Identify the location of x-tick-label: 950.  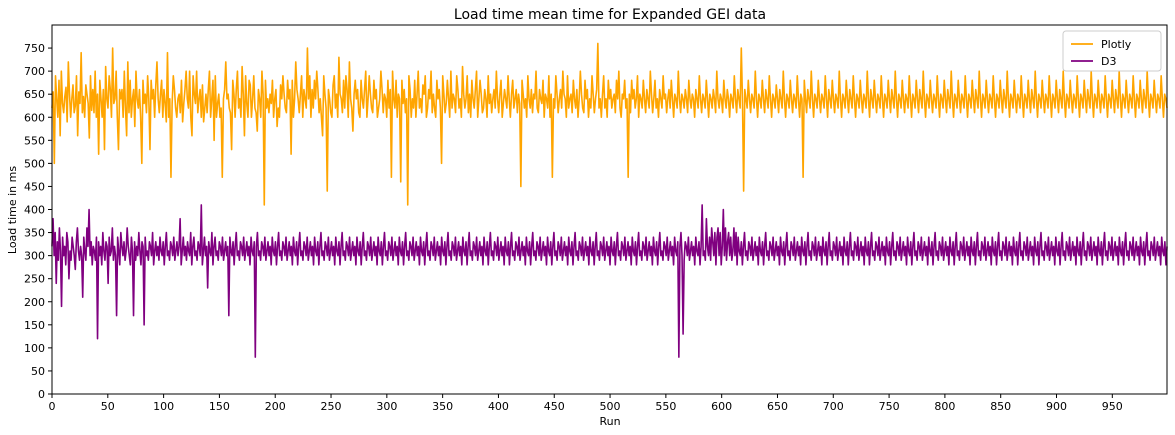
(1112, 406).